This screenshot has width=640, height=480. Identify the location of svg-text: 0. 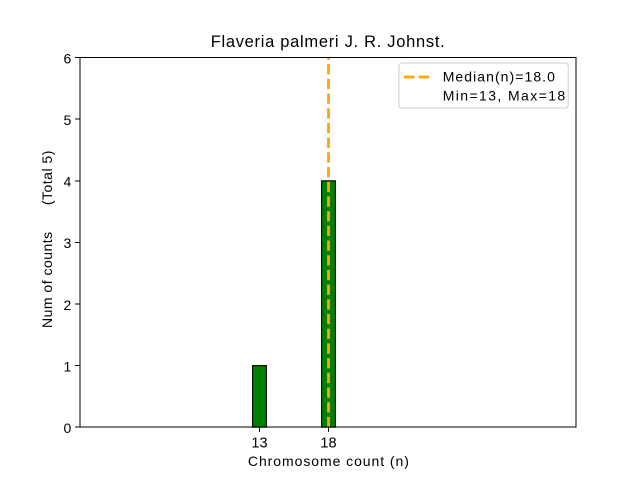
(68, 428).